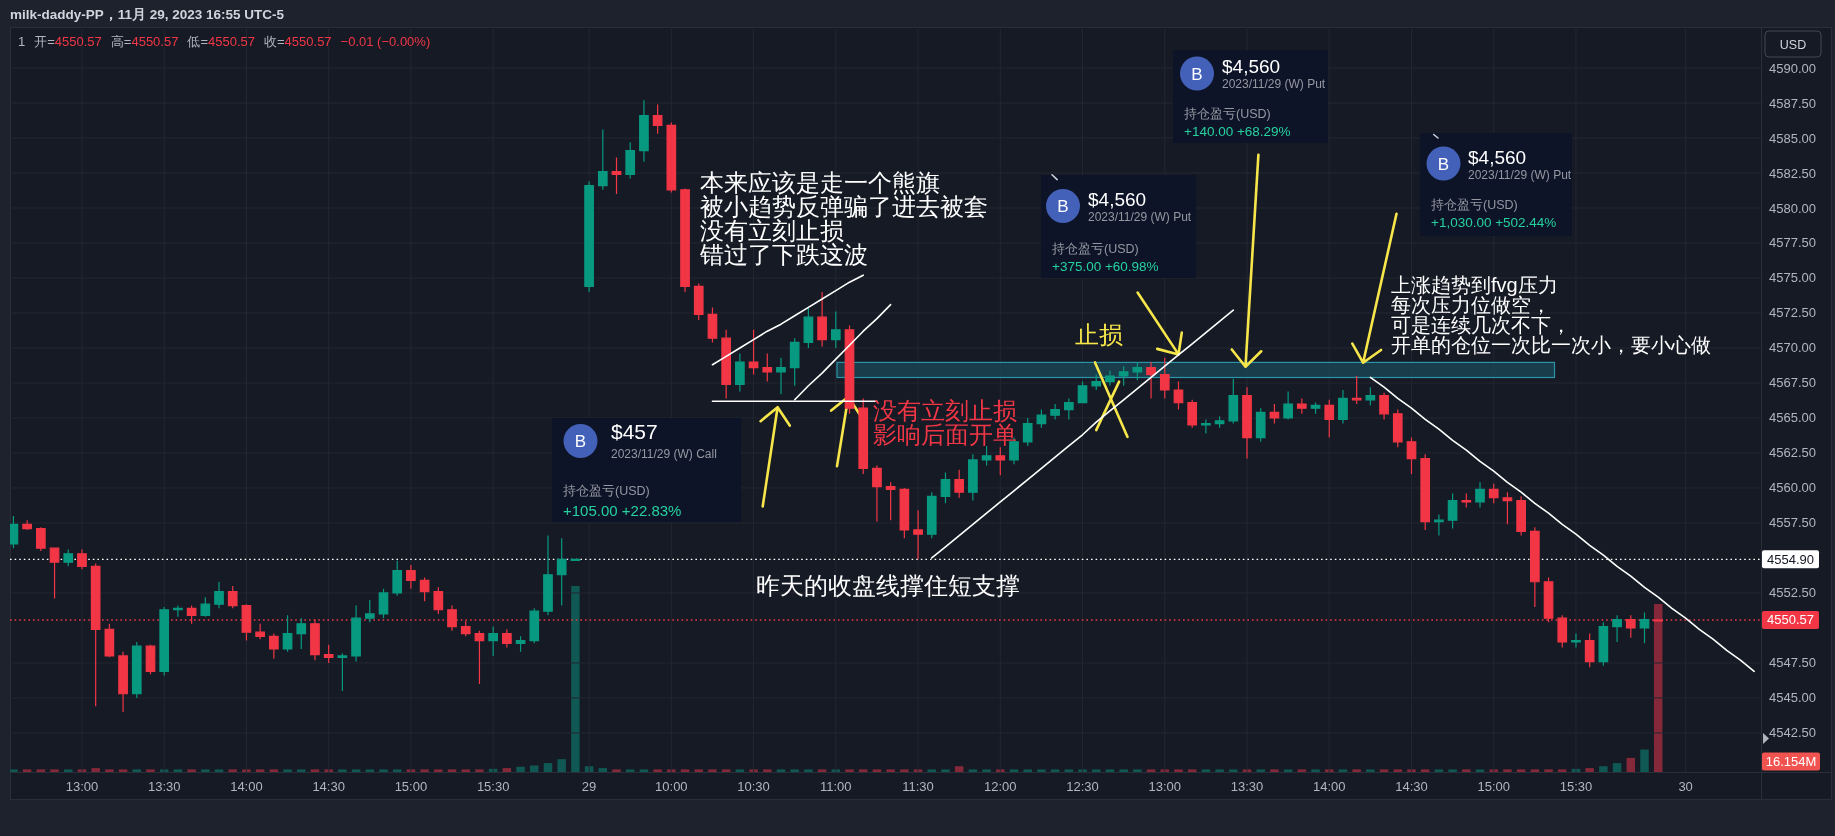 This screenshot has width=1835, height=836. I want to click on ref-line-label: 4550.57, so click(1790, 620).